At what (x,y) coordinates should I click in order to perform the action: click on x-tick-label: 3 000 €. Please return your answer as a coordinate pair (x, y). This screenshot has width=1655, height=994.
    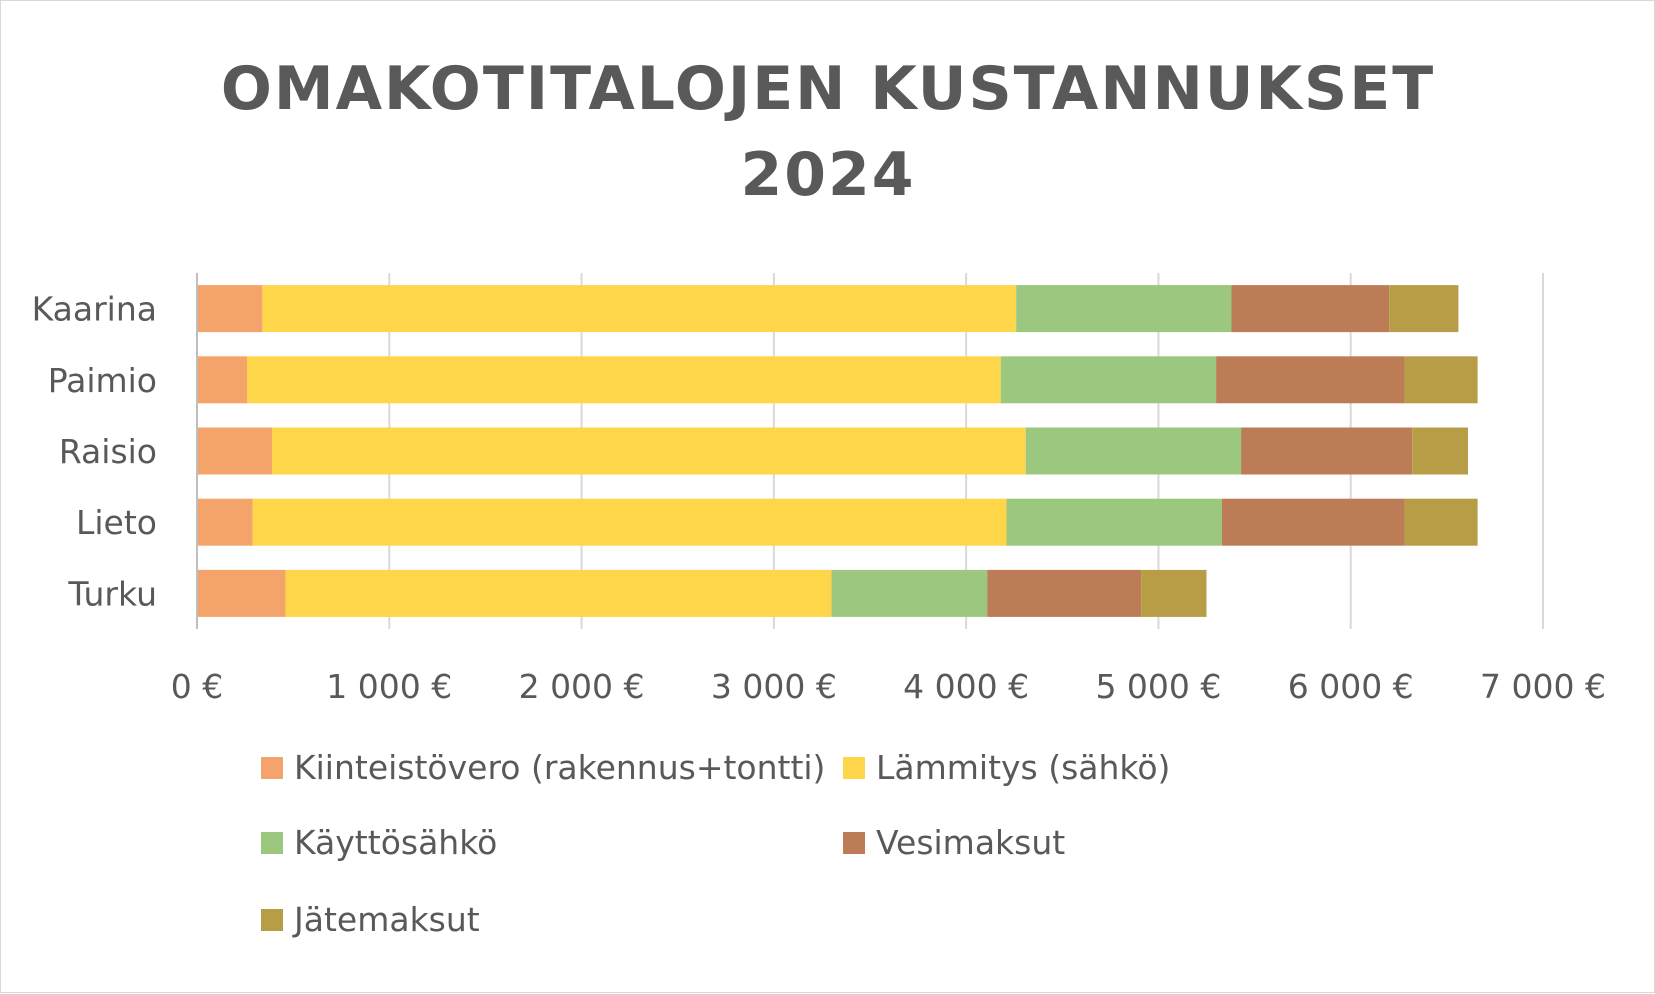
    Looking at the image, I should click on (774, 686).